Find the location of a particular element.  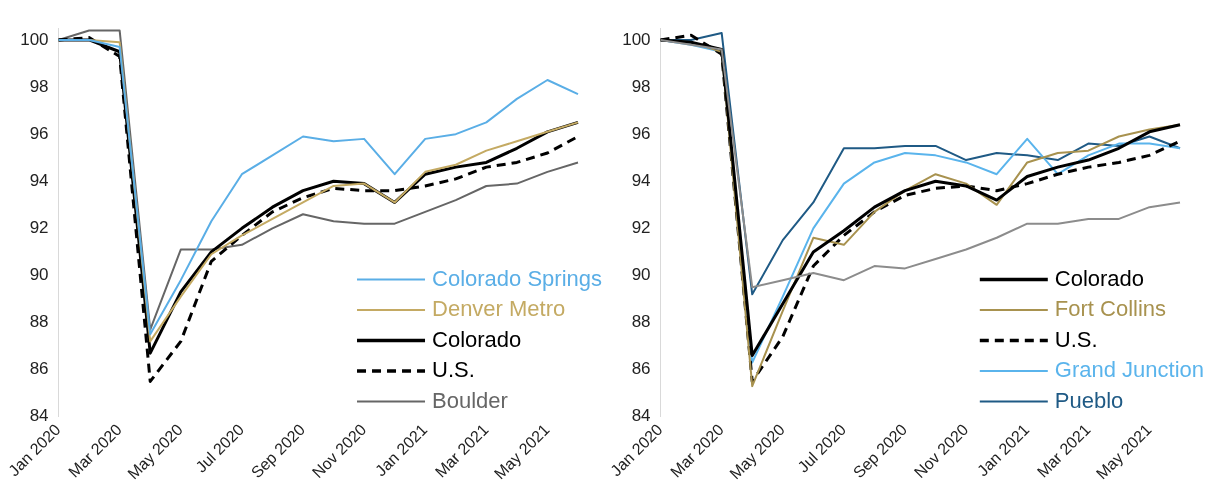

legend-label: Grand Junction is located at coordinates (1129, 370).